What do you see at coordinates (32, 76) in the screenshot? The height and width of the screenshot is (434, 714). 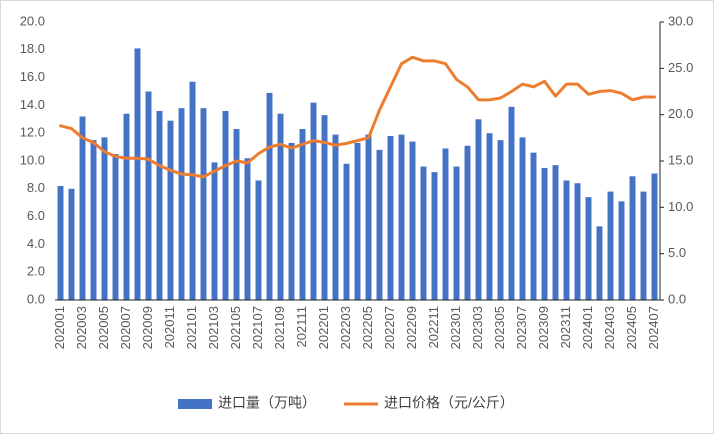 I see `y-tick-label: 16.0` at bounding box center [32, 76].